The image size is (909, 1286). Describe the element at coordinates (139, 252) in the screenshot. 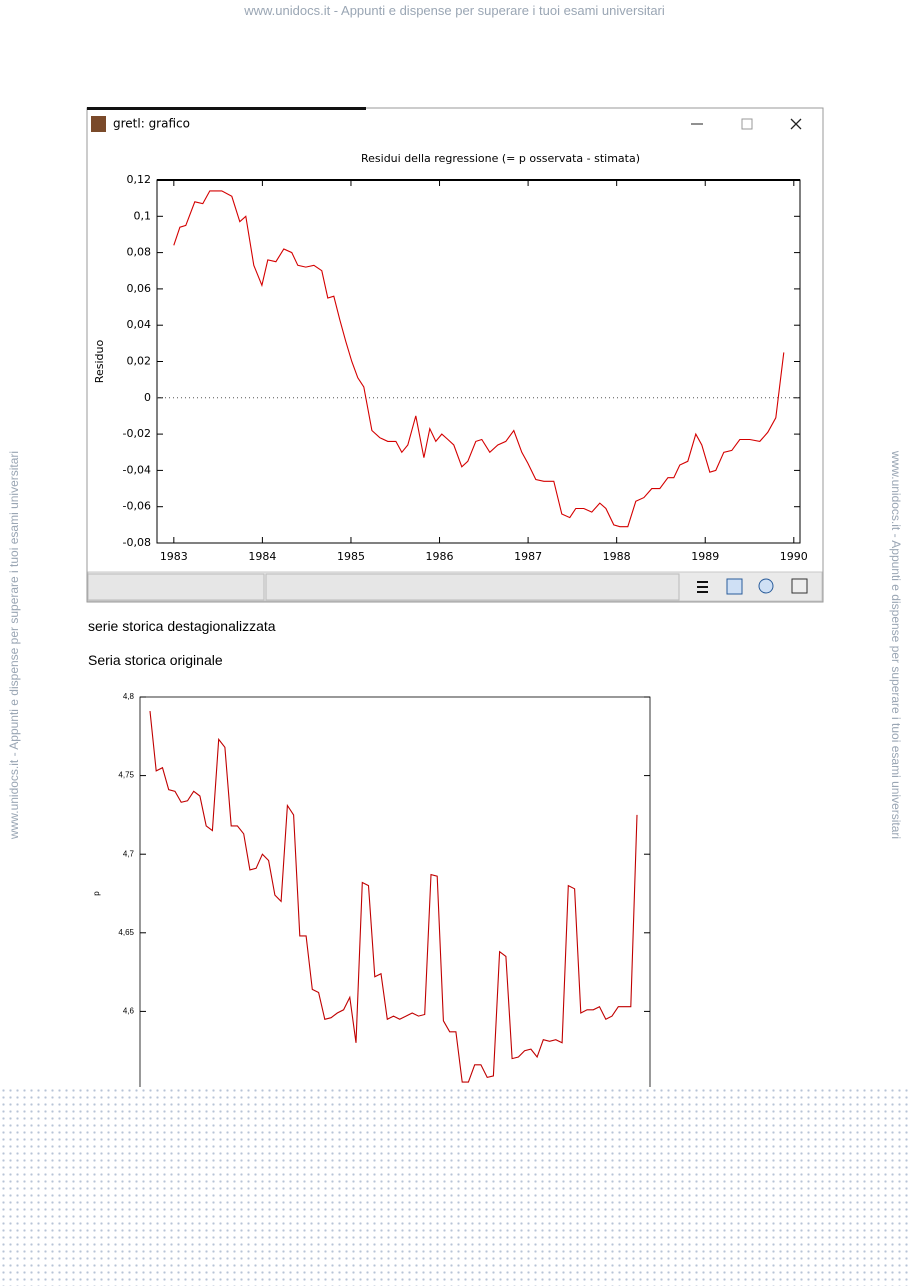

I see `y-tick-label: 0,08` at that location.